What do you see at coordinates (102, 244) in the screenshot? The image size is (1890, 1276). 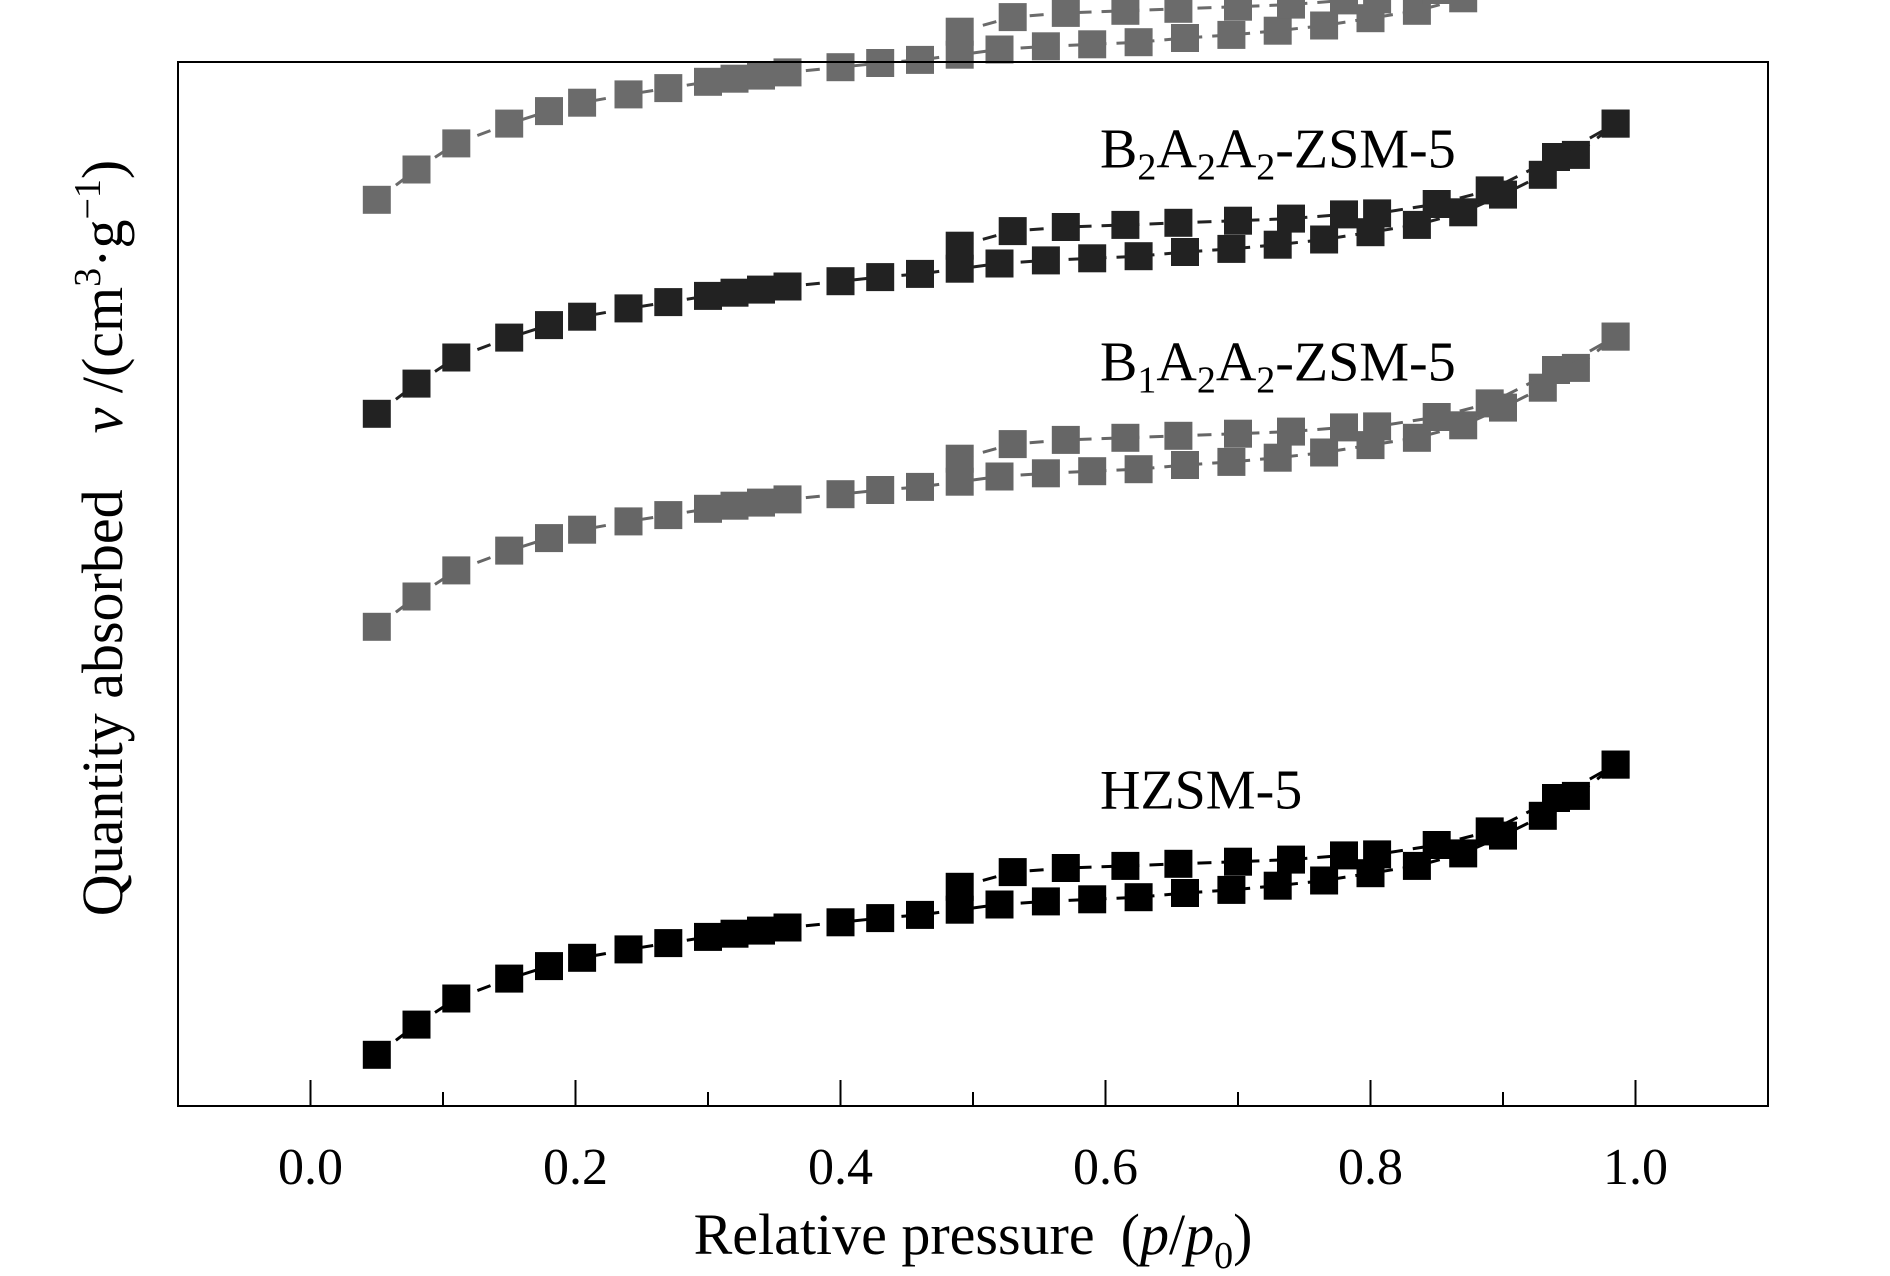 I see `y-axis-unit-dot: ·g` at bounding box center [102, 244].